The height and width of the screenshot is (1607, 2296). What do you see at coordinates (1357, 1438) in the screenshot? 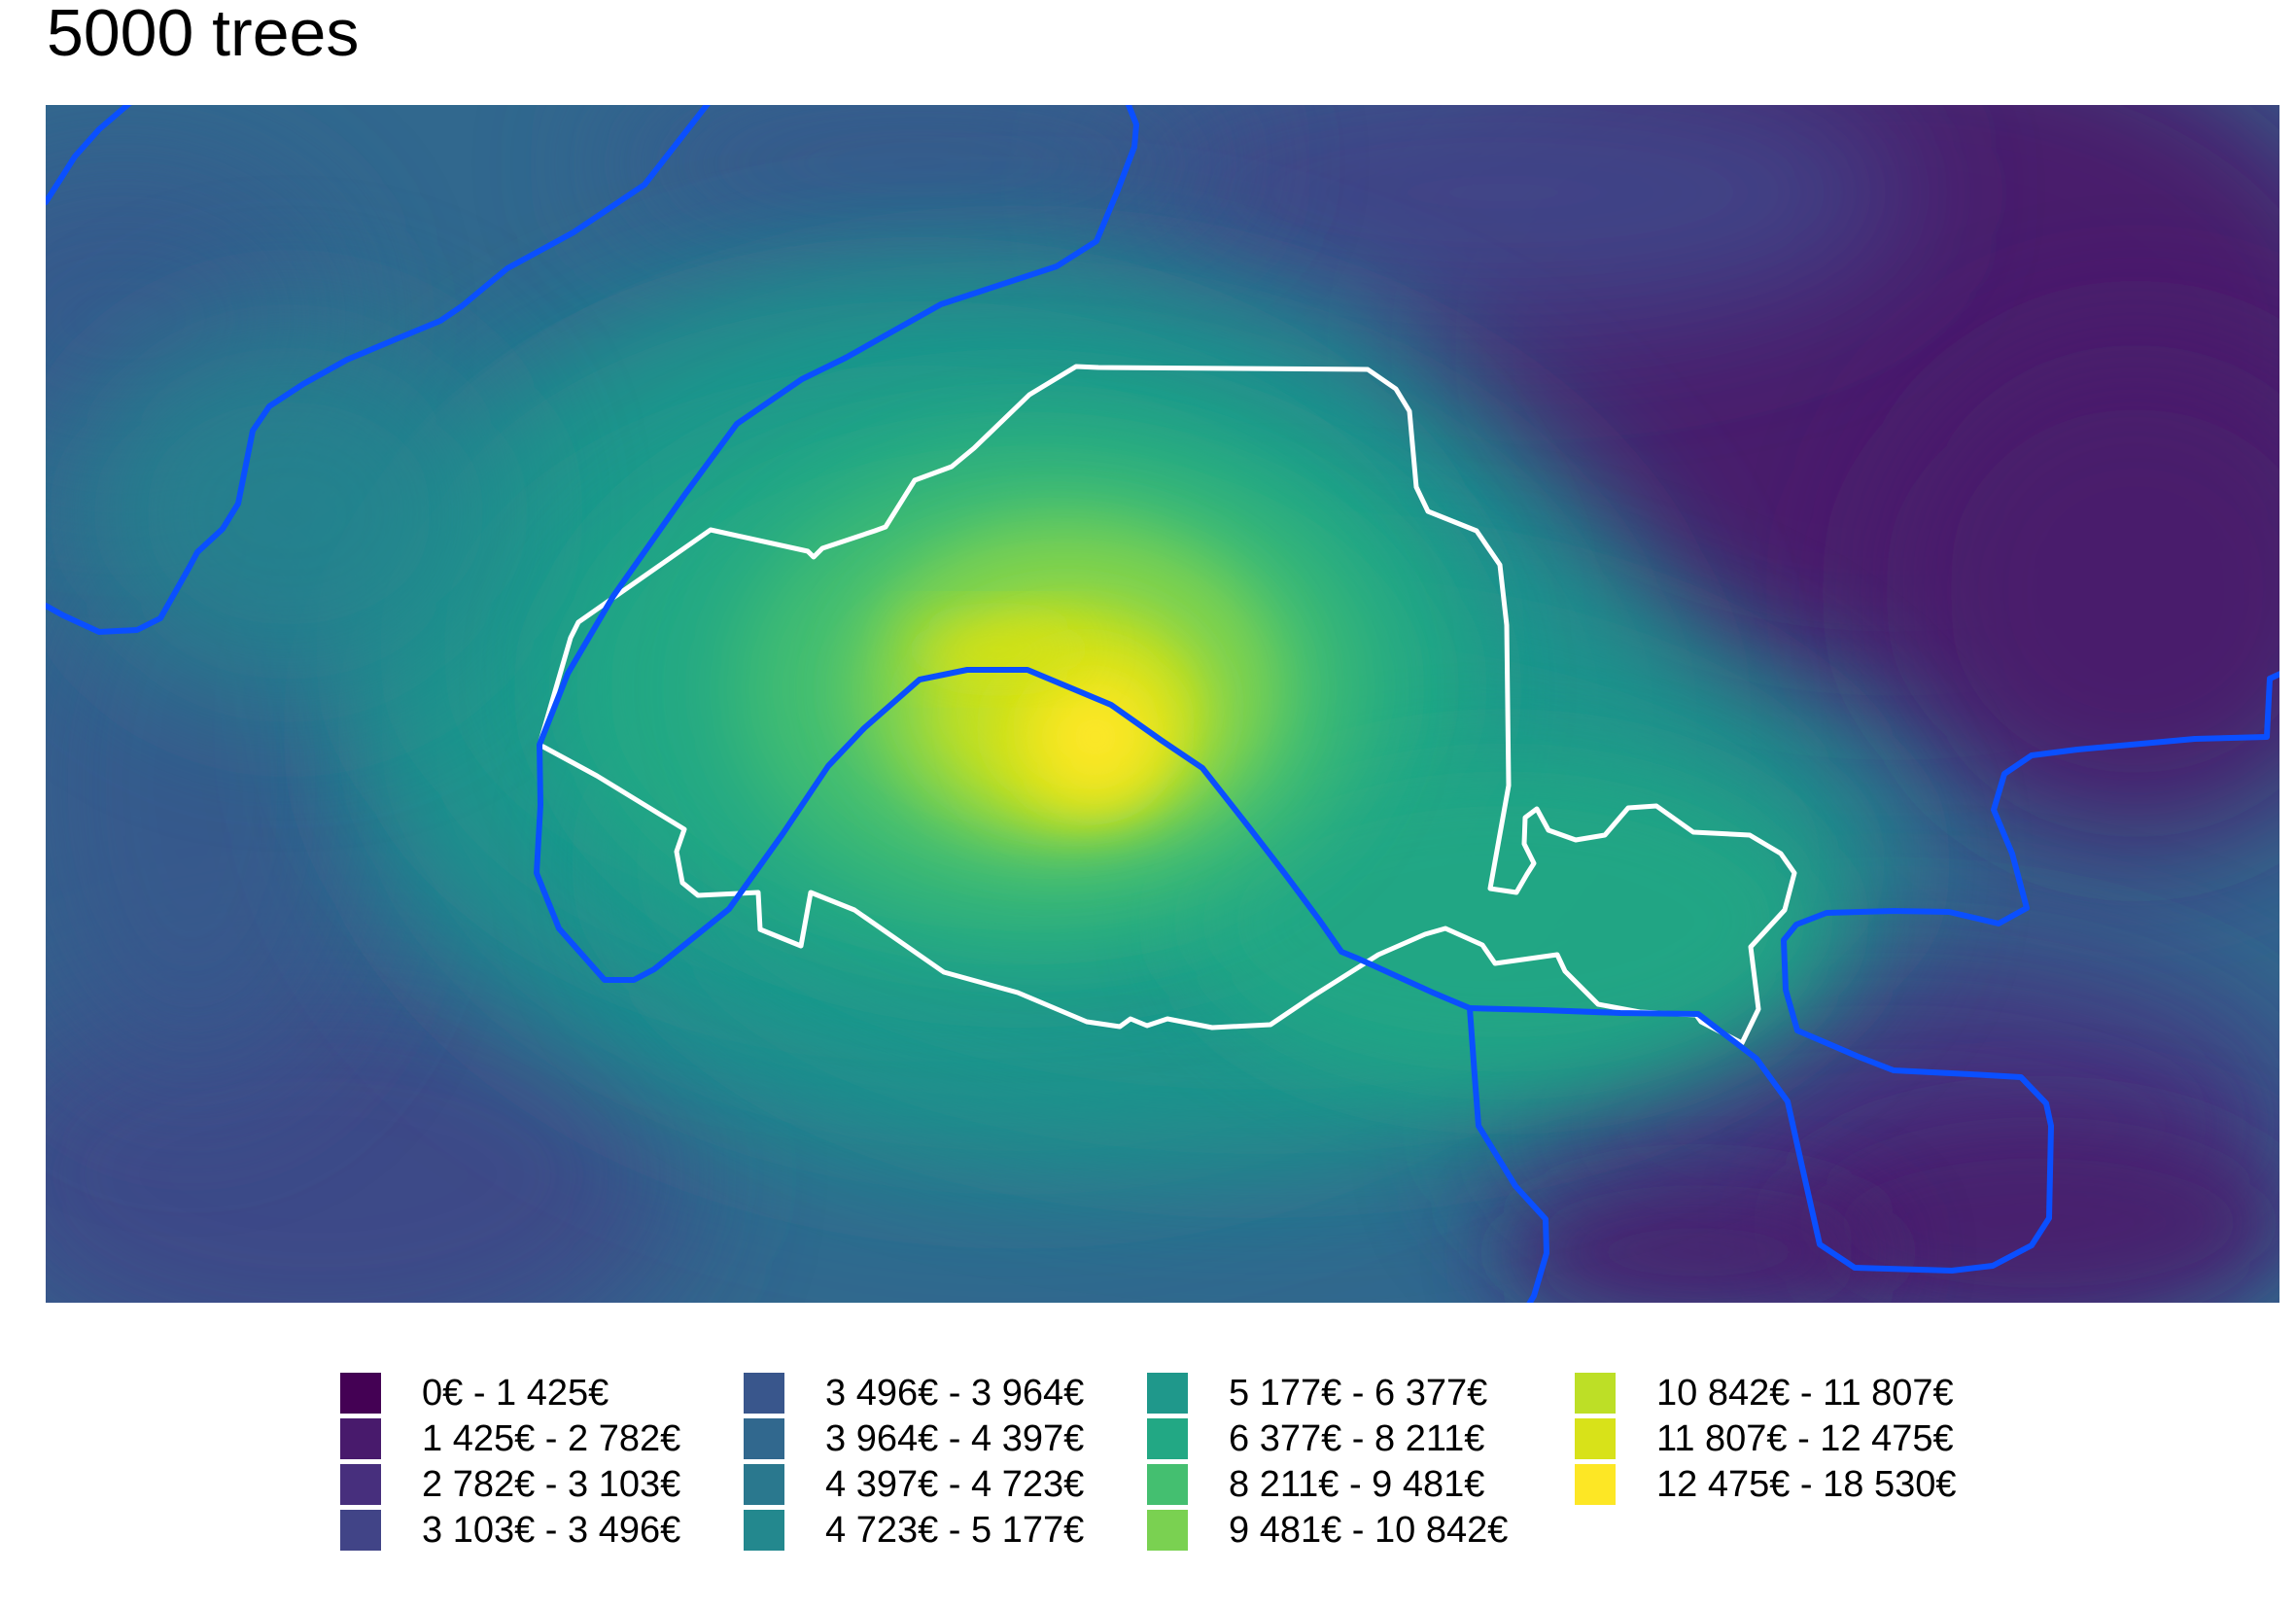
I see `legend-label: 6 377€ - 8 211€` at bounding box center [1357, 1438].